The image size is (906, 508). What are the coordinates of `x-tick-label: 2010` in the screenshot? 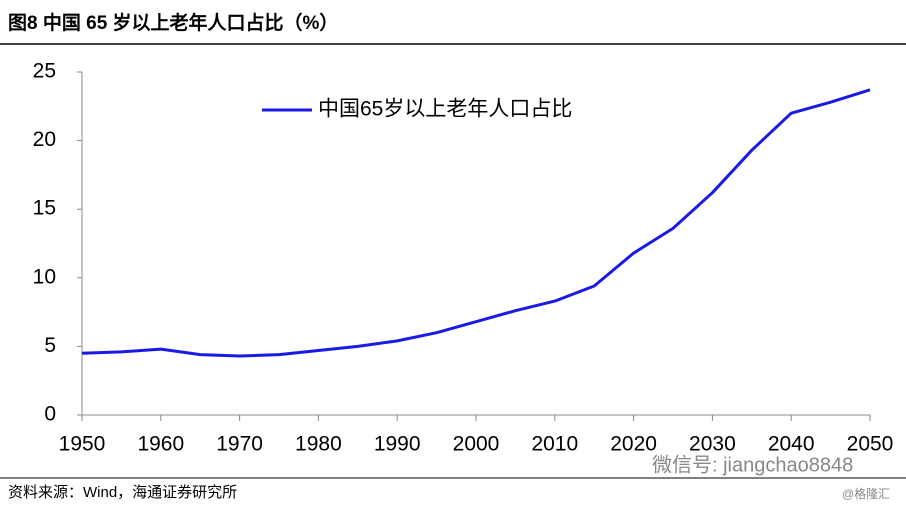 It's located at (554, 444).